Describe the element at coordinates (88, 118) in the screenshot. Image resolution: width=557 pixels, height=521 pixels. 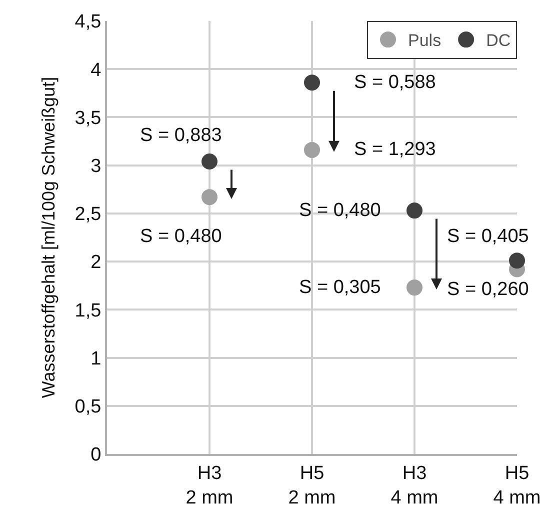
I see `y-tick-label: 3,5` at that location.